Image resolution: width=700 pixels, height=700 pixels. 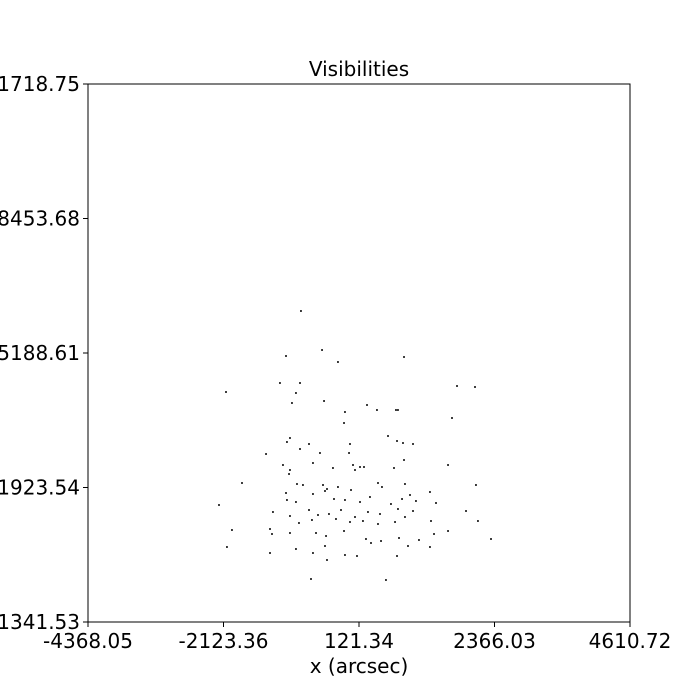 I want to click on y-tick-label: 1923.54, so click(x=40, y=488).